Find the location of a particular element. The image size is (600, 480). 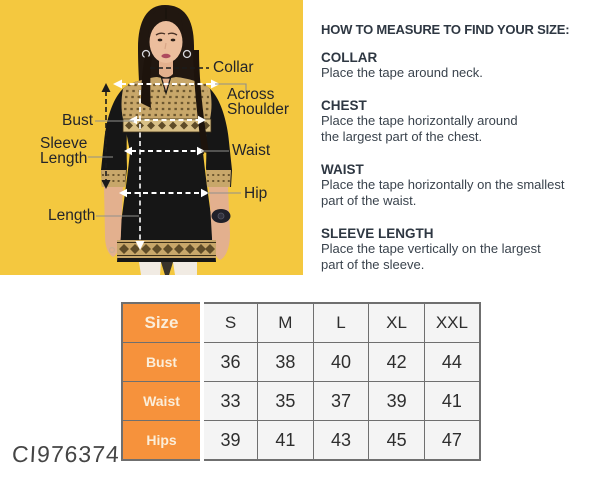

instructions-title: HOW TO MEASURE TO FIND YOUR SIZE: is located at coordinates (445, 29).